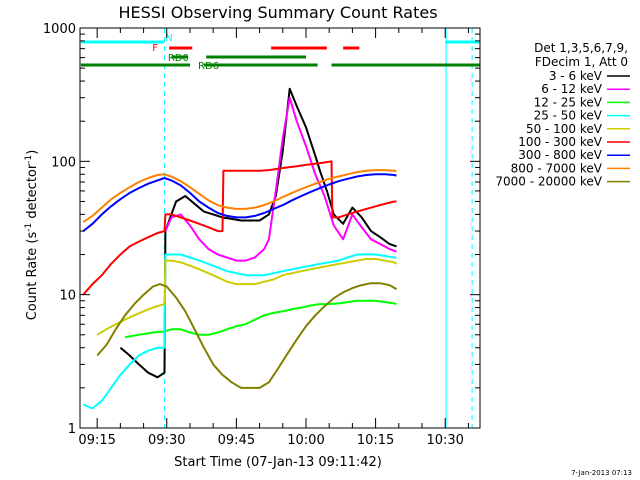 The width and height of the screenshot is (640, 480). I want to click on y-axis-label: Count Rate (s-1 detector-1), so click(32, 235).